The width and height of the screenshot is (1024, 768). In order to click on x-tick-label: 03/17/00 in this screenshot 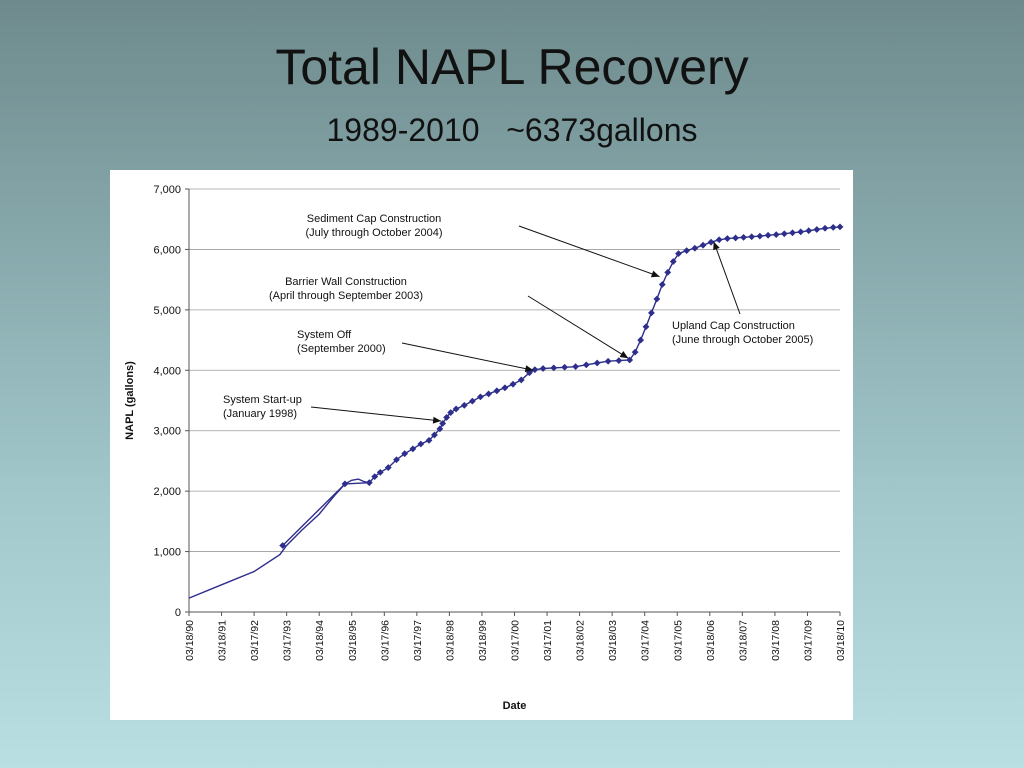, I will do `click(516, 640)`.